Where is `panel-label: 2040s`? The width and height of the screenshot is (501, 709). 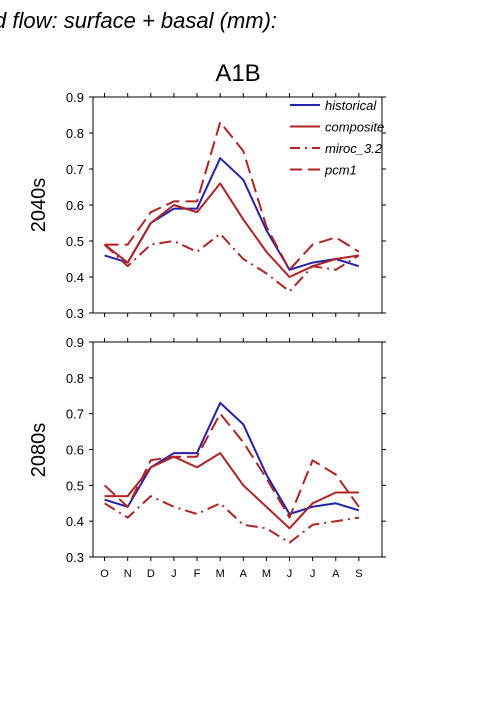
panel-label: 2040s is located at coordinates (39, 205).